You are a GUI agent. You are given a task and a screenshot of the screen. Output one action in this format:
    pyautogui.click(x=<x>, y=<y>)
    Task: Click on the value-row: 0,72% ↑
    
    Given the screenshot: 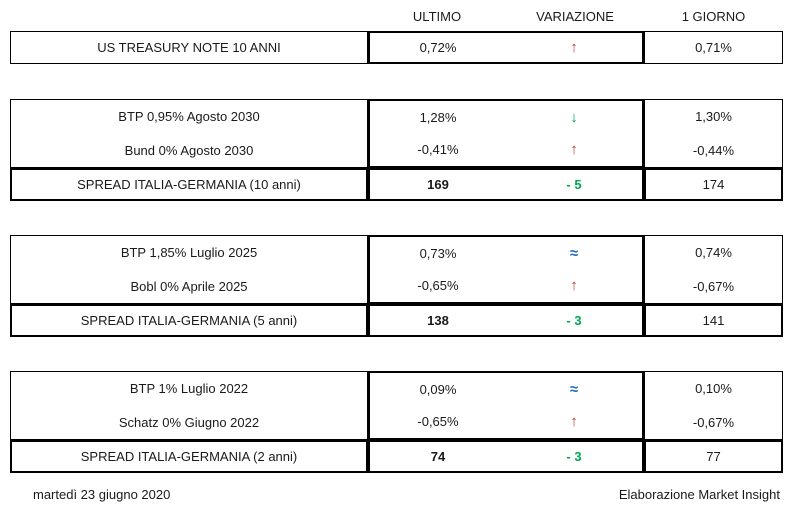 What is the action you would take?
    pyautogui.click(x=506, y=47)
    